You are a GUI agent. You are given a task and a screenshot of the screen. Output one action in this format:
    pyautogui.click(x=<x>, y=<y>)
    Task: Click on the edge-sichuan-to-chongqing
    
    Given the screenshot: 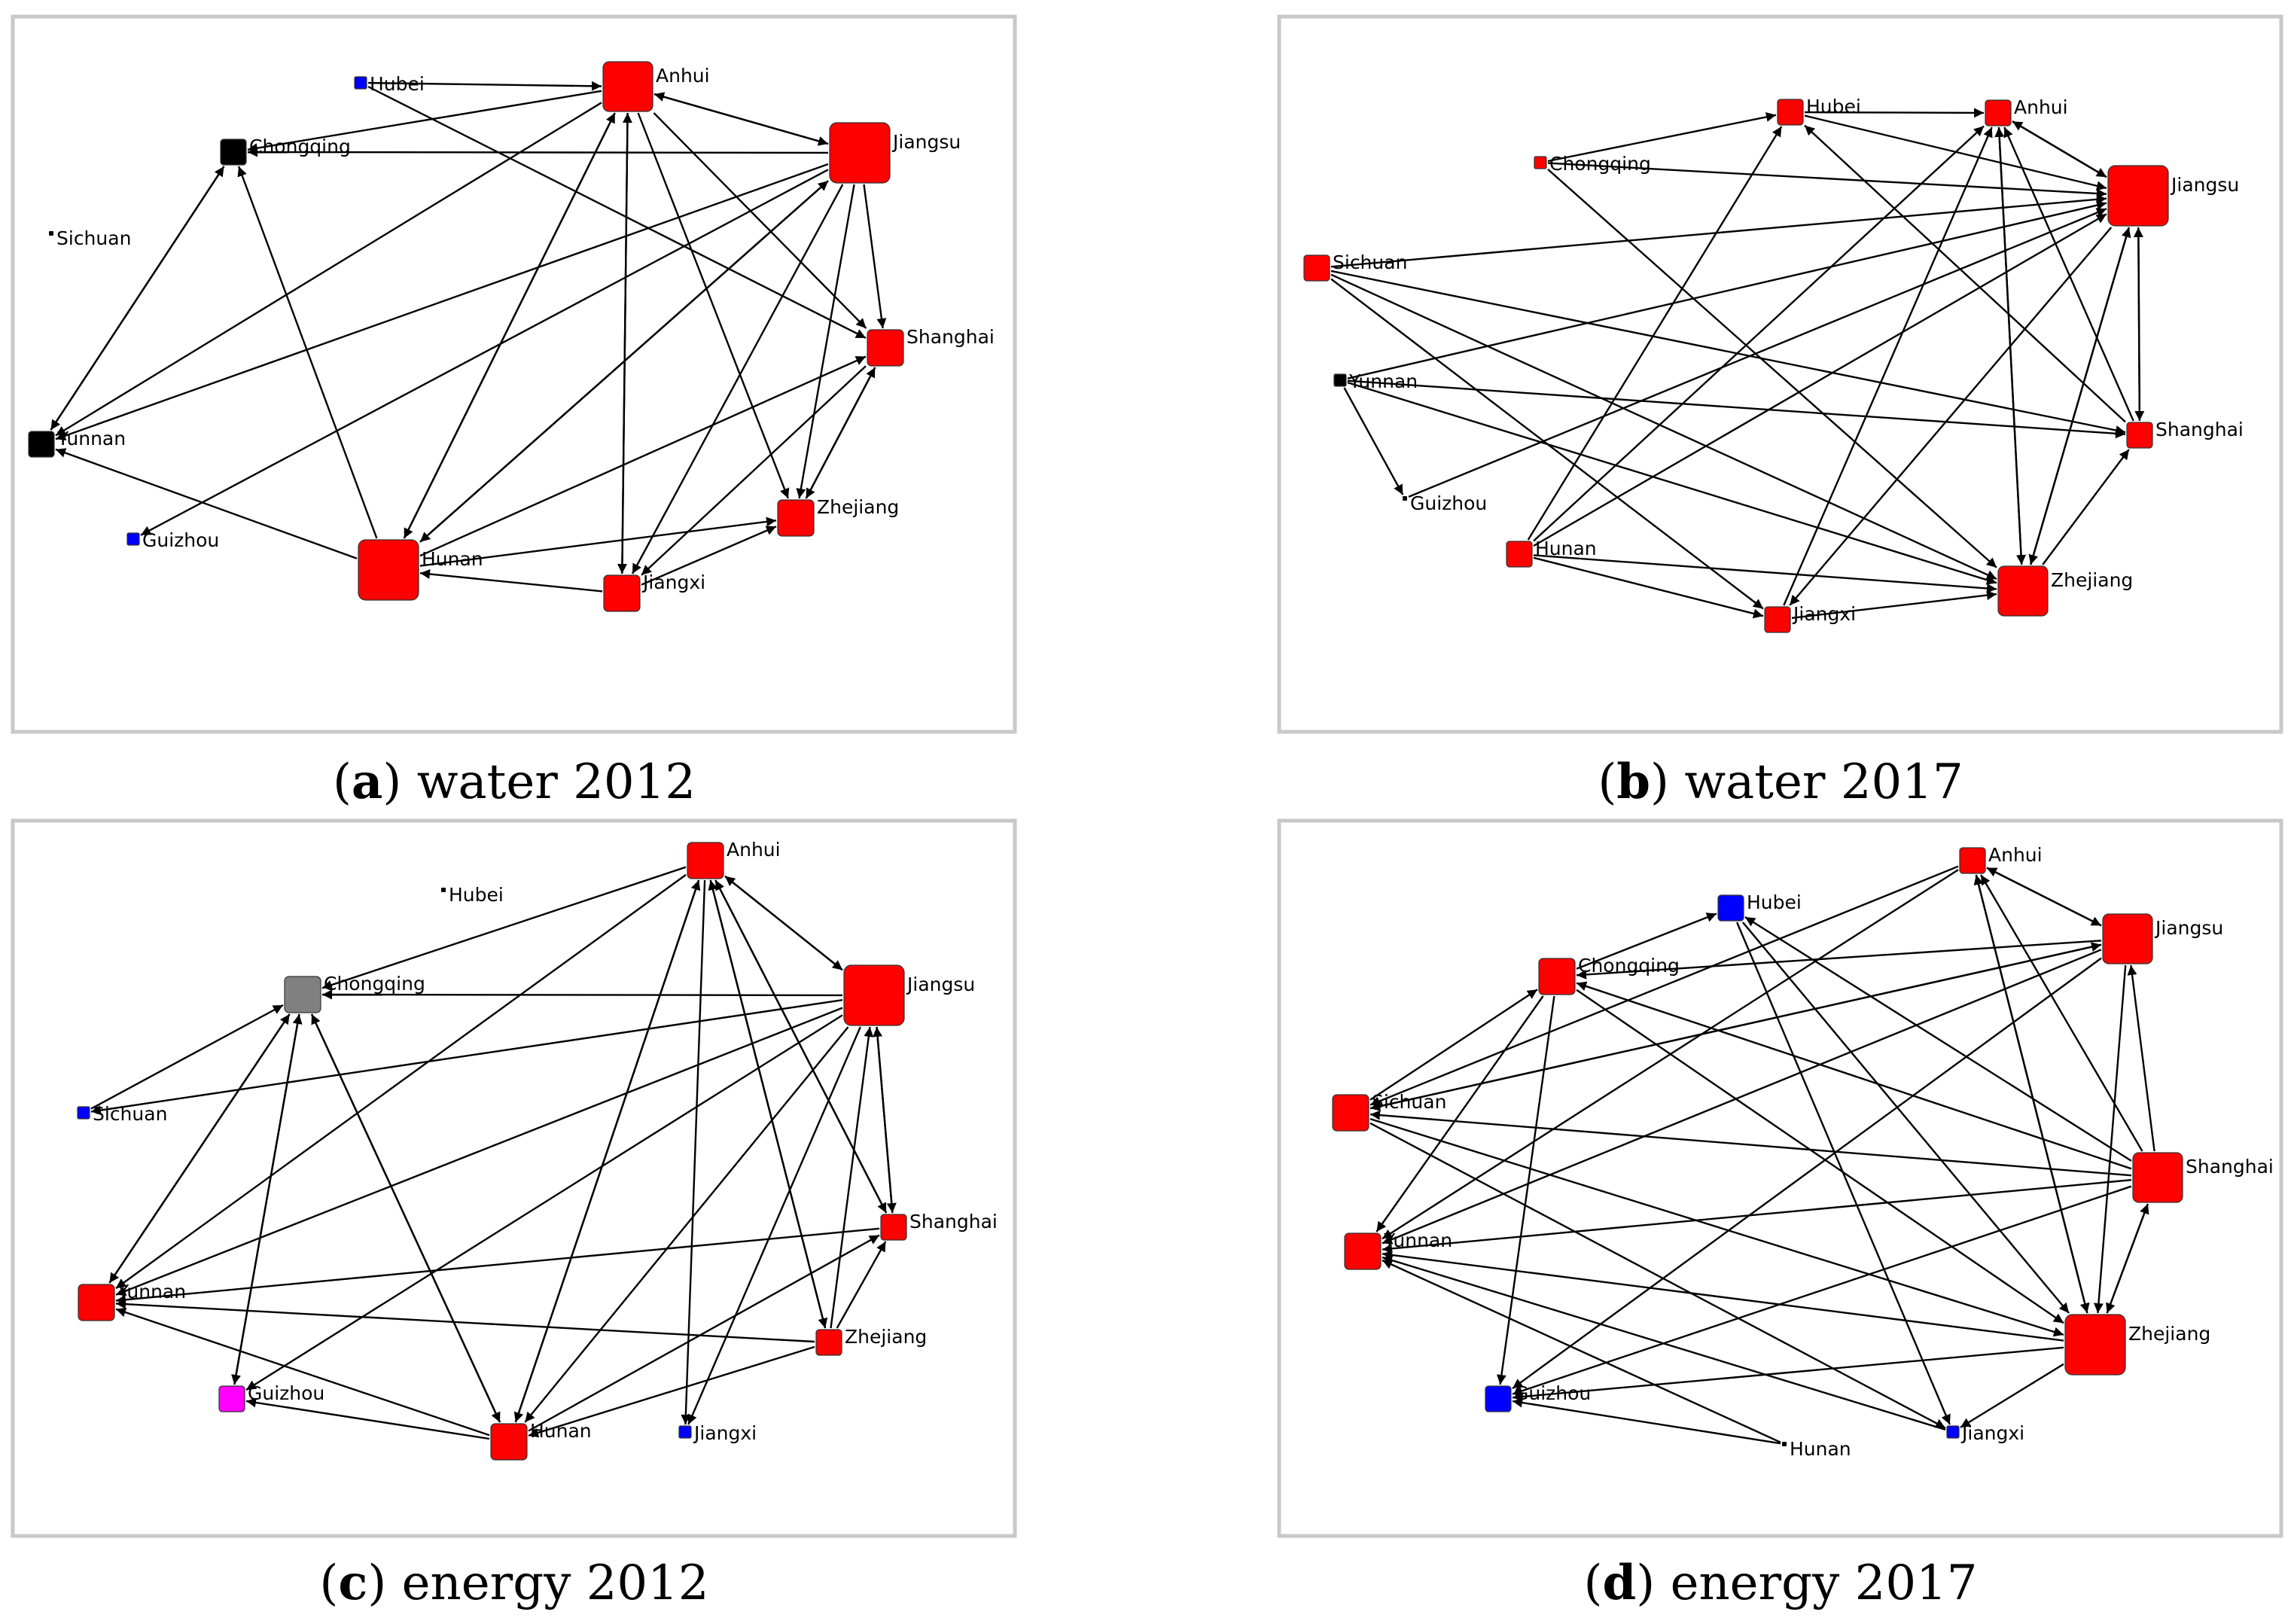 What is the action you would take?
    pyautogui.click(x=187, y=1057)
    